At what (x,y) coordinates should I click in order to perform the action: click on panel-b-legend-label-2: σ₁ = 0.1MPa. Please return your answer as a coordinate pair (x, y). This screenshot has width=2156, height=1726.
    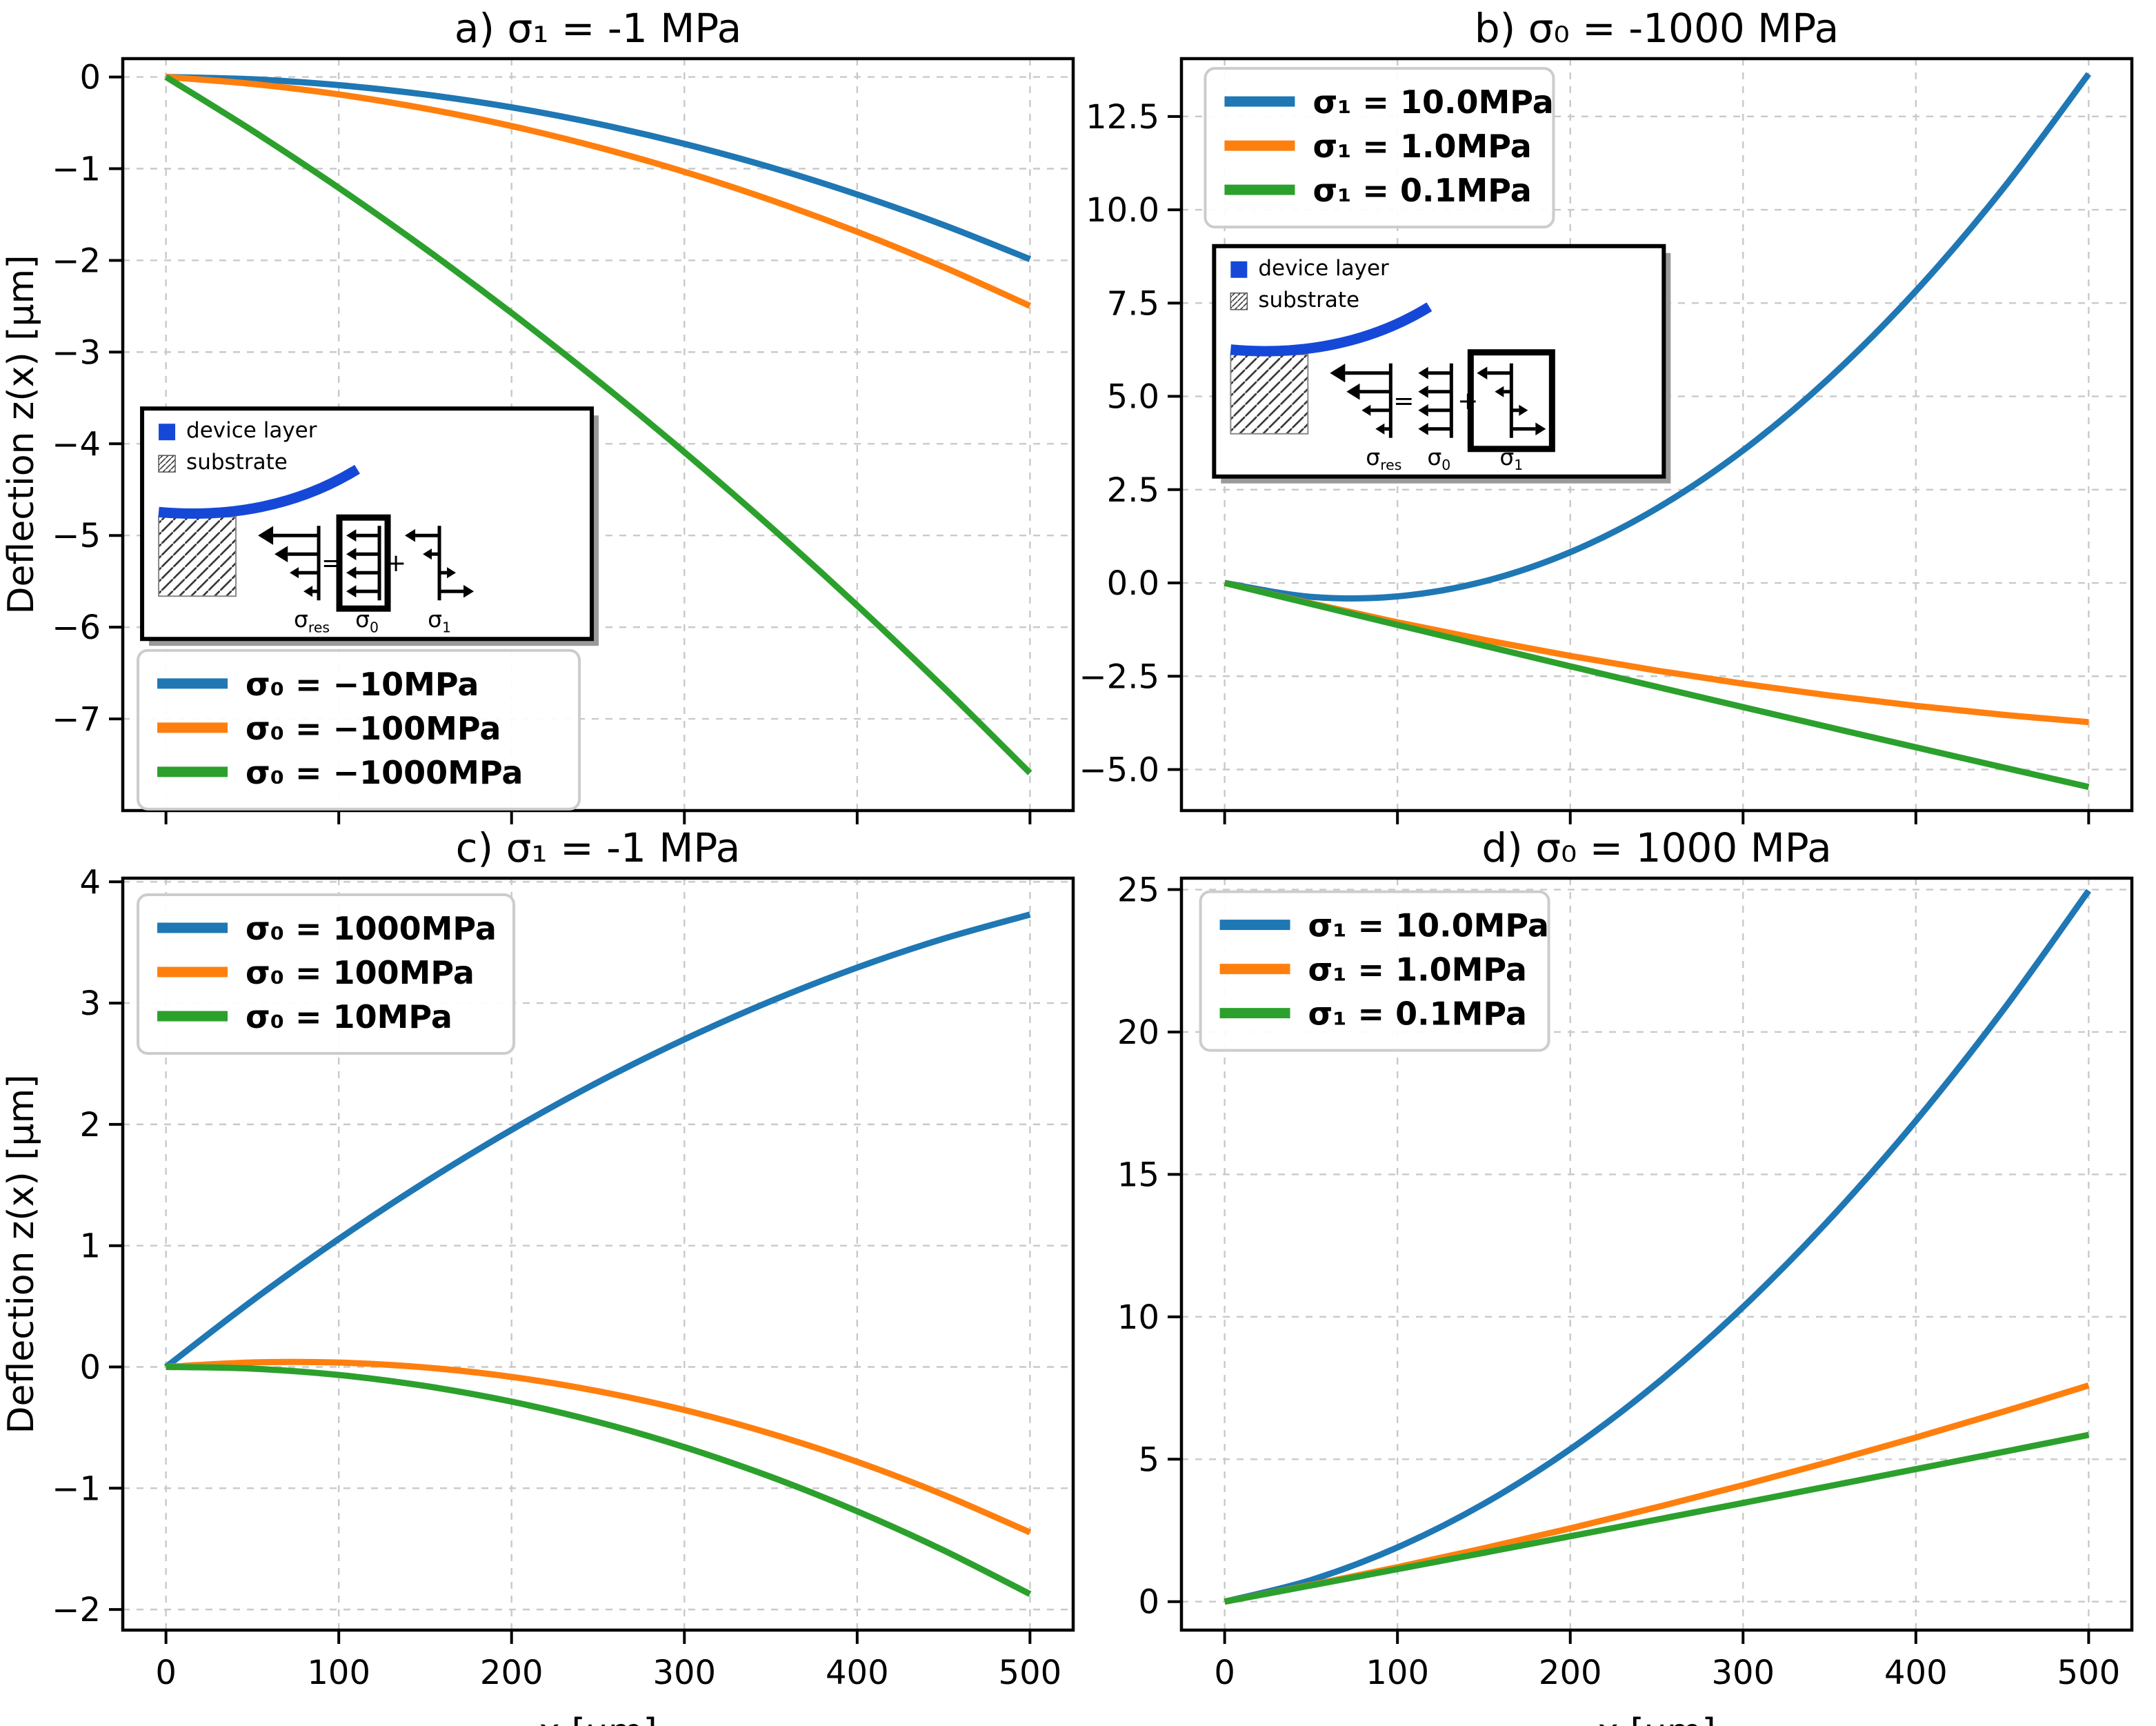
    Looking at the image, I should click on (1421, 190).